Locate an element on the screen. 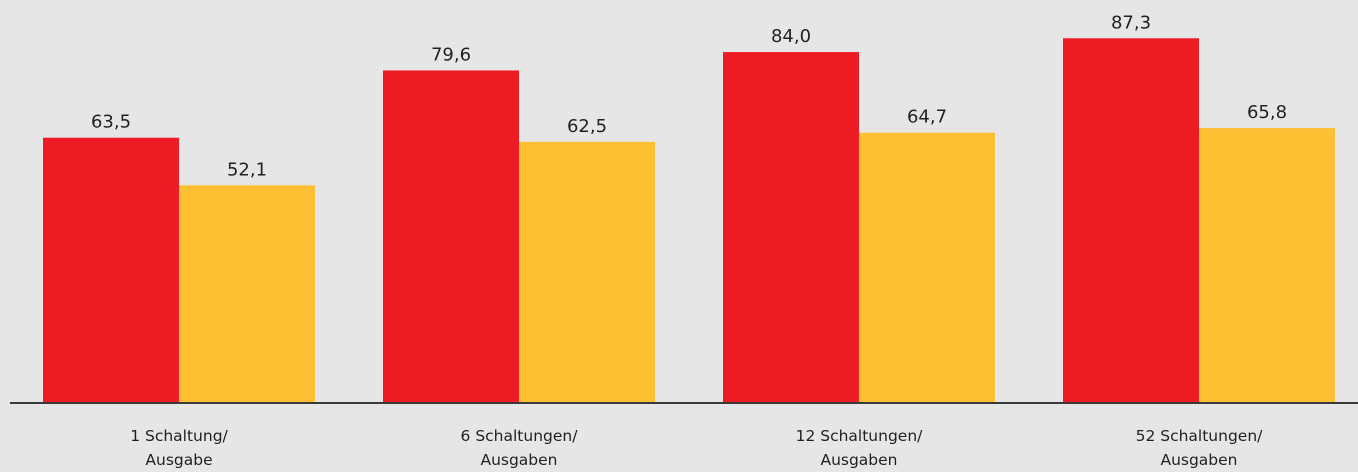 The height and width of the screenshot is (472, 1358). value-label: 62,5 is located at coordinates (587, 126).